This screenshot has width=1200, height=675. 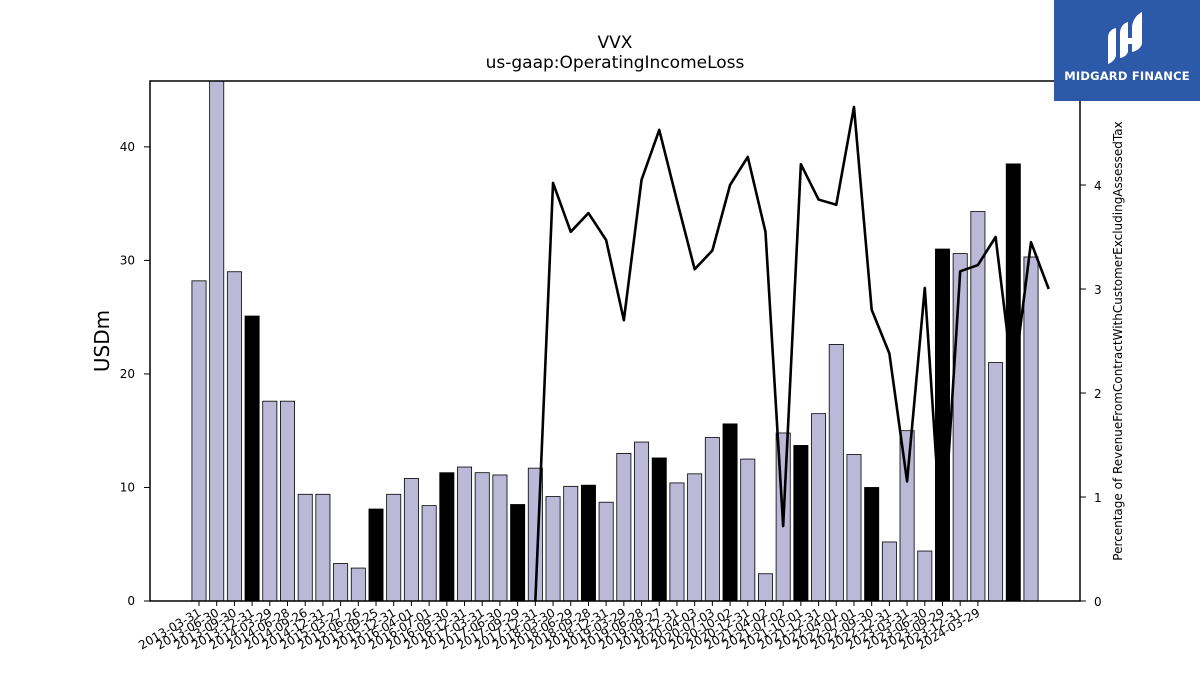 I want to click on y2-tick-label: 1, so click(x=1098, y=498).